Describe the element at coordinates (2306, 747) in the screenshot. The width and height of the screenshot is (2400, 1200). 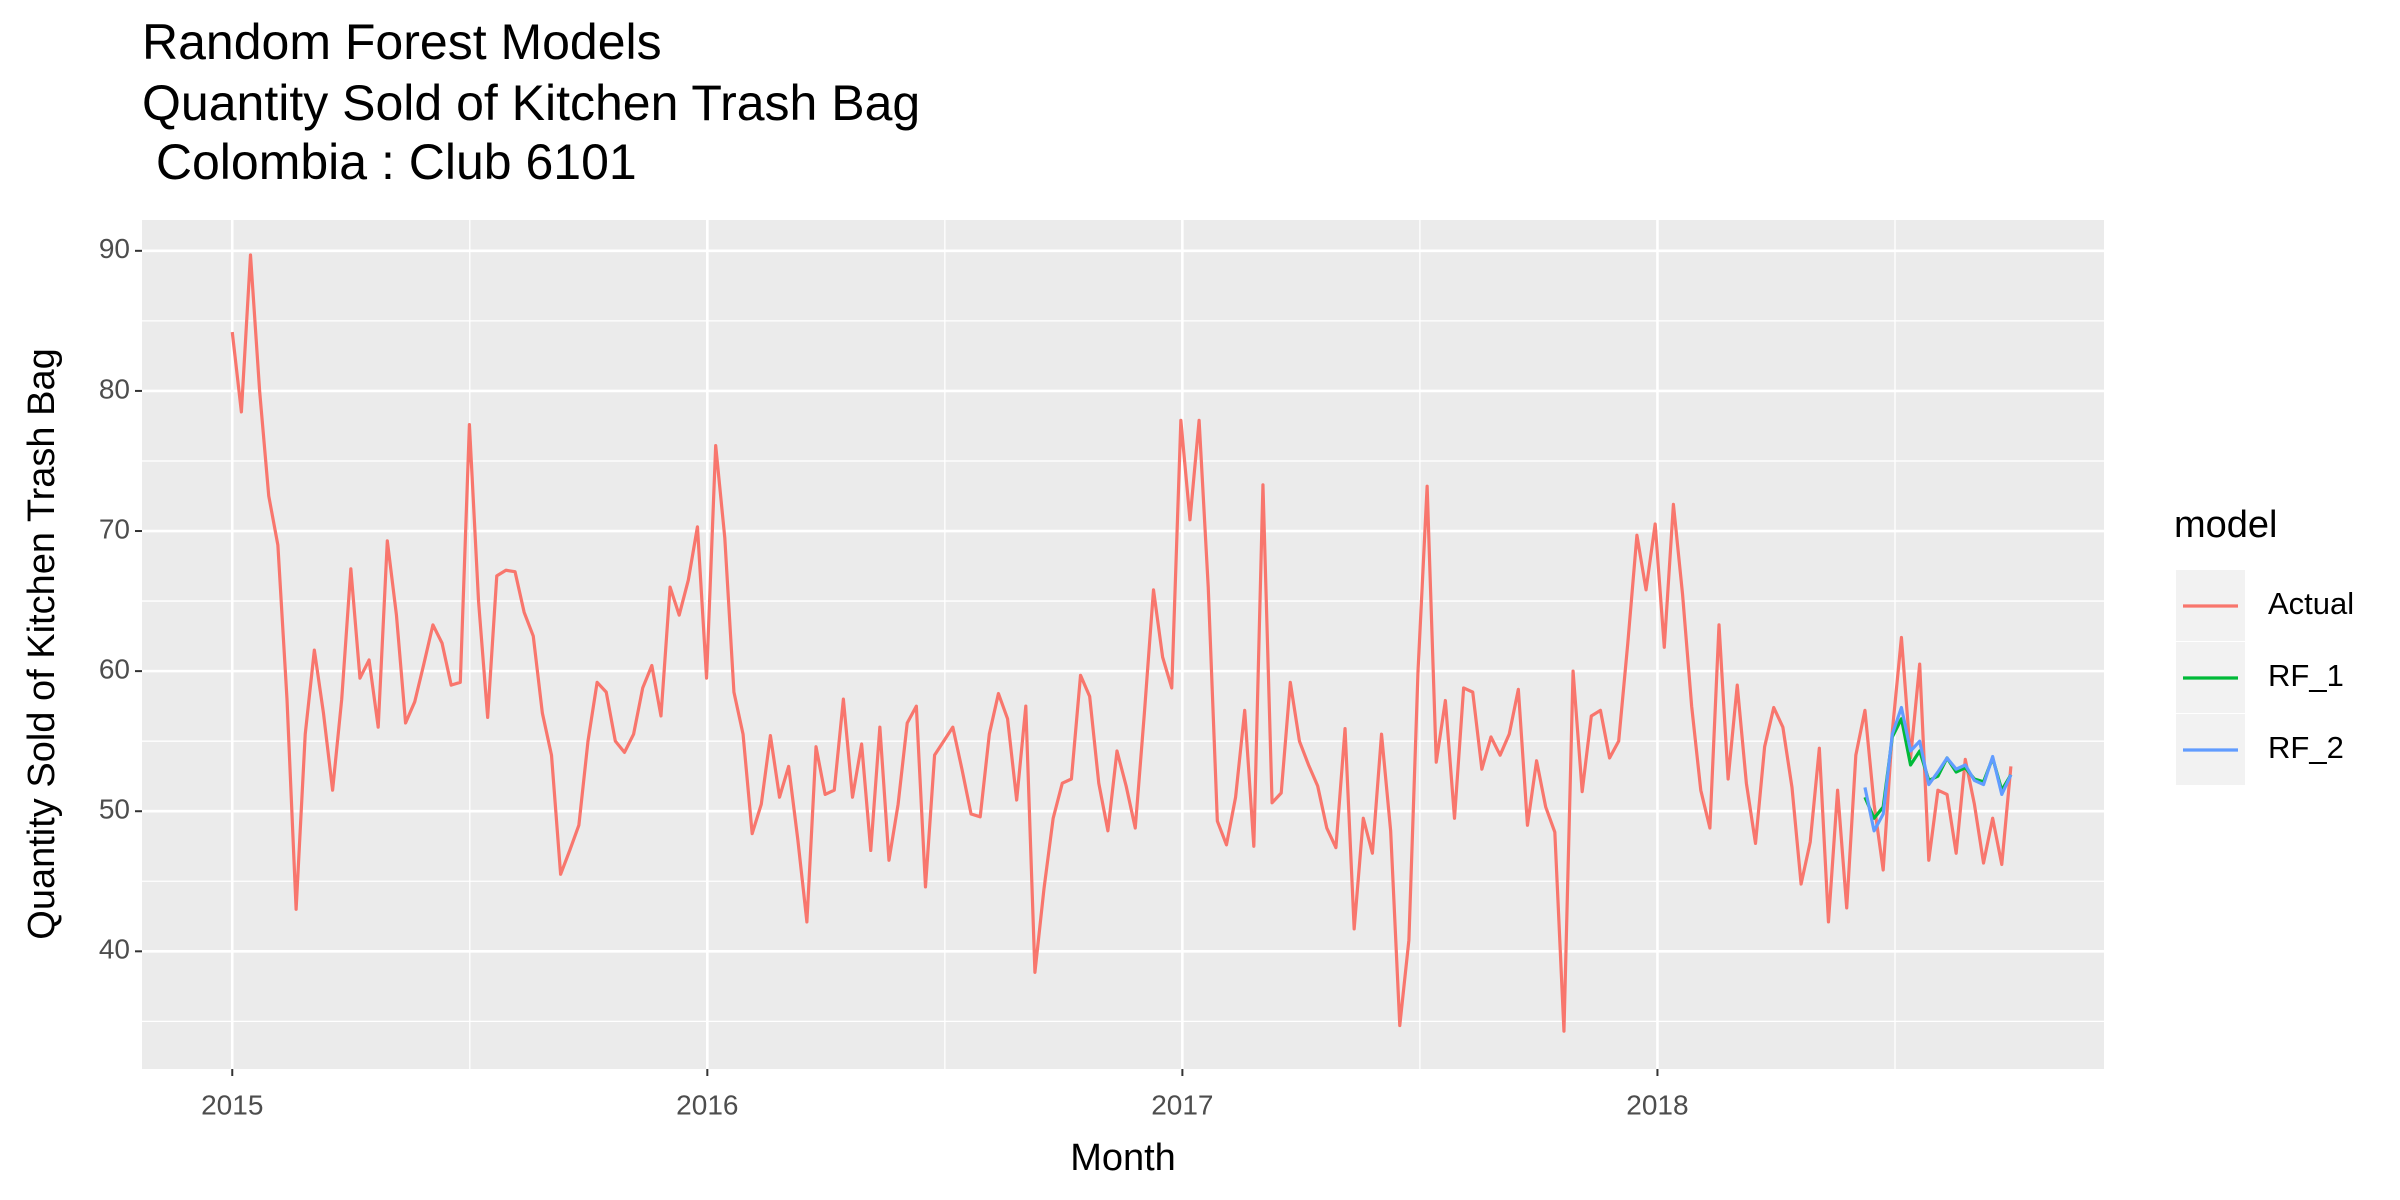
I see `legend-label: RF_2` at that location.